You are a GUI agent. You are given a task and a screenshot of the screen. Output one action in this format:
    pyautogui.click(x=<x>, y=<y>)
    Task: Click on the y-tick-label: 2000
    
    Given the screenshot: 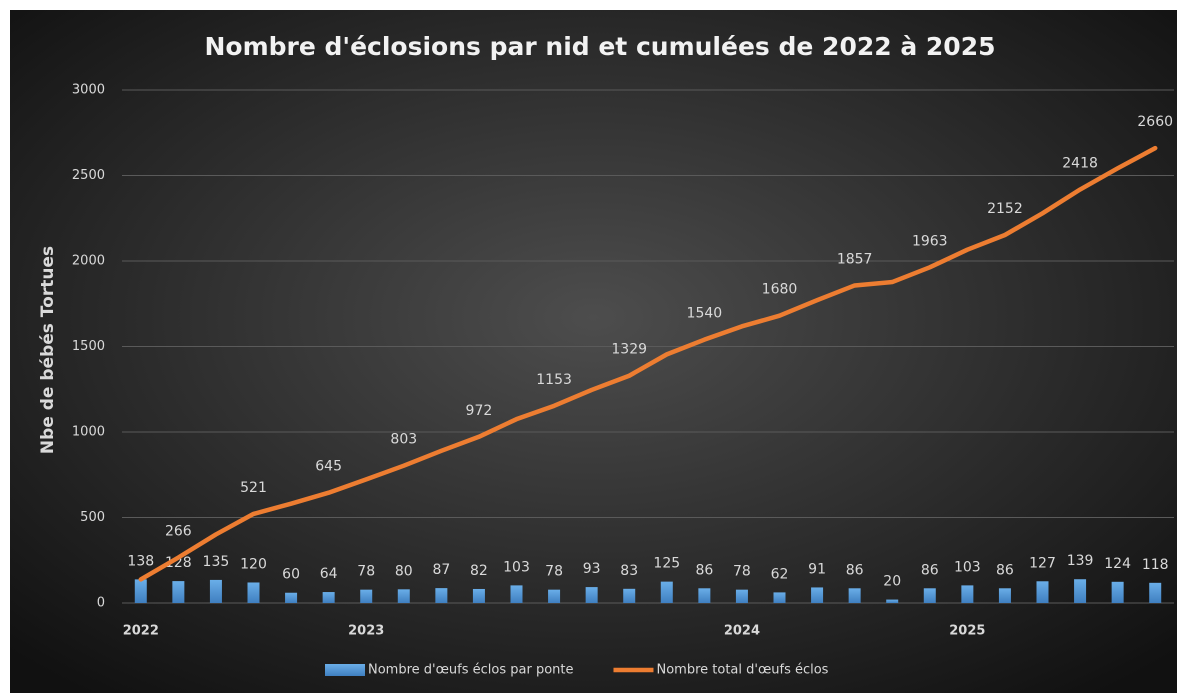 What is the action you would take?
    pyautogui.click(x=88, y=261)
    